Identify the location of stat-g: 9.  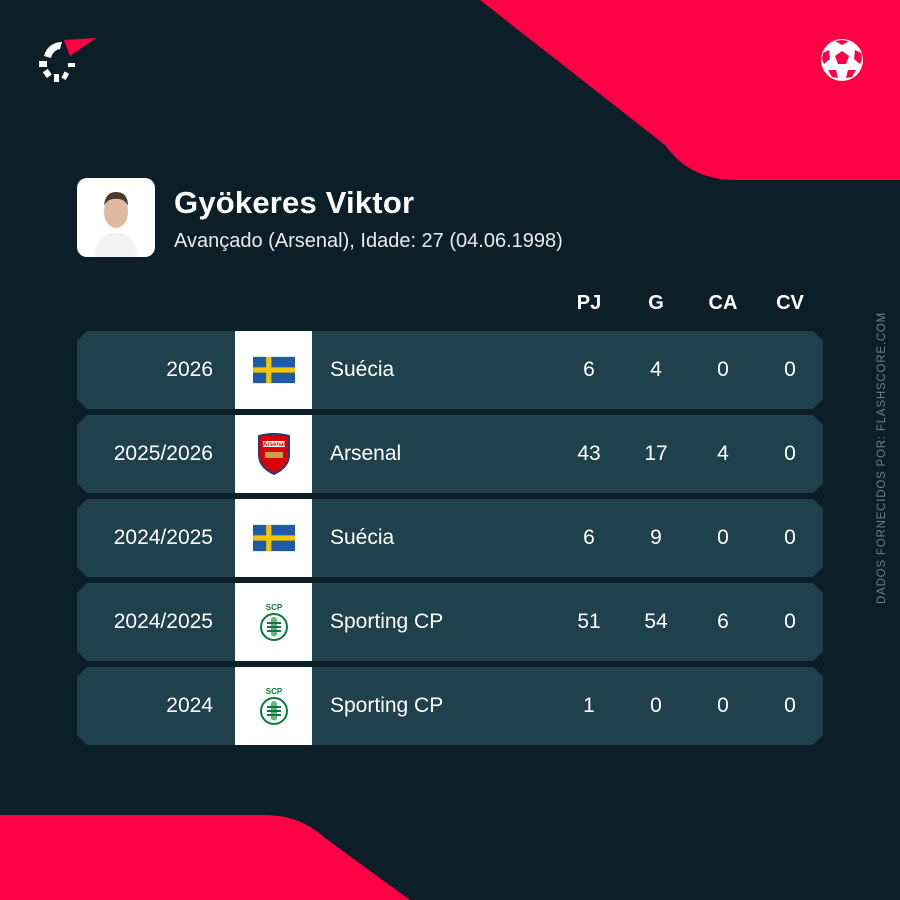
(656, 537).